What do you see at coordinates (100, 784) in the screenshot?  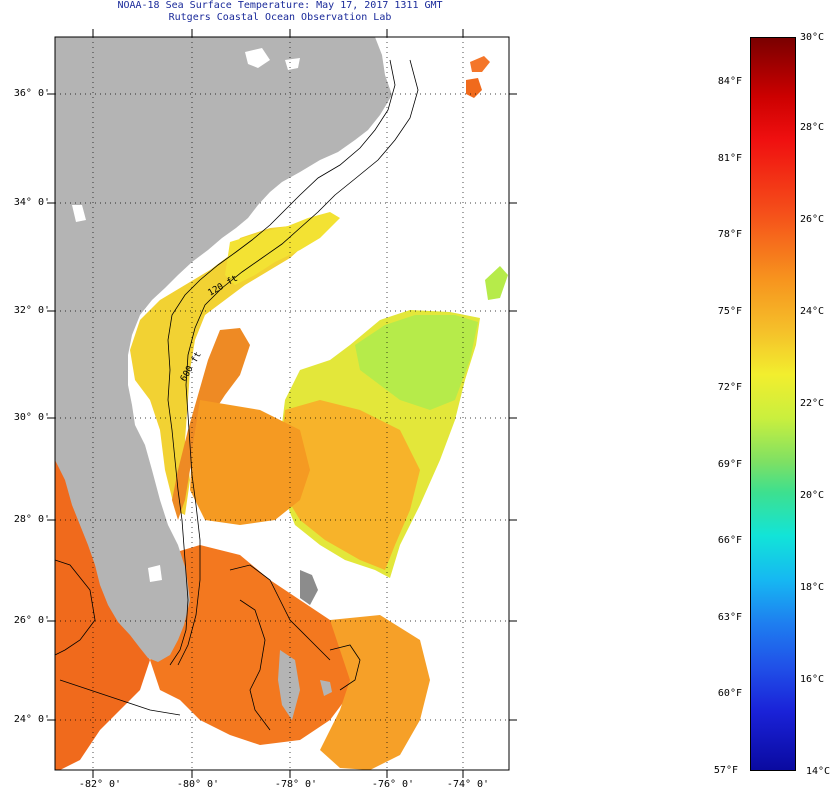 I see `lon-label-82: -82° 0'` at bounding box center [100, 784].